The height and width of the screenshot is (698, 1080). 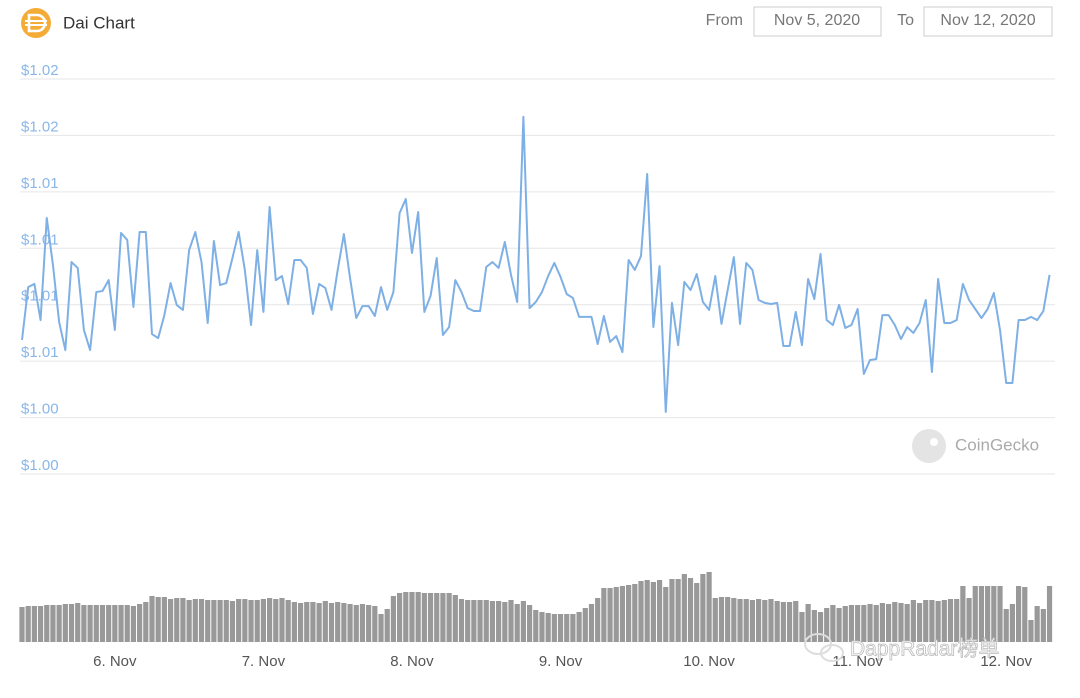 I want to click on to-date: Nov 12, 2020, so click(x=987, y=20).